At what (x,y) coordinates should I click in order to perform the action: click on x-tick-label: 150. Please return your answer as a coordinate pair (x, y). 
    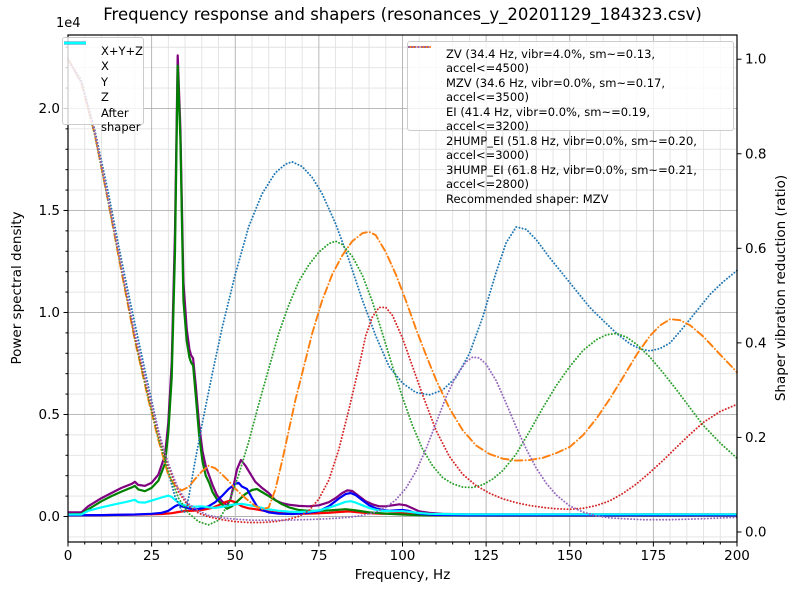
    Looking at the image, I should click on (570, 556).